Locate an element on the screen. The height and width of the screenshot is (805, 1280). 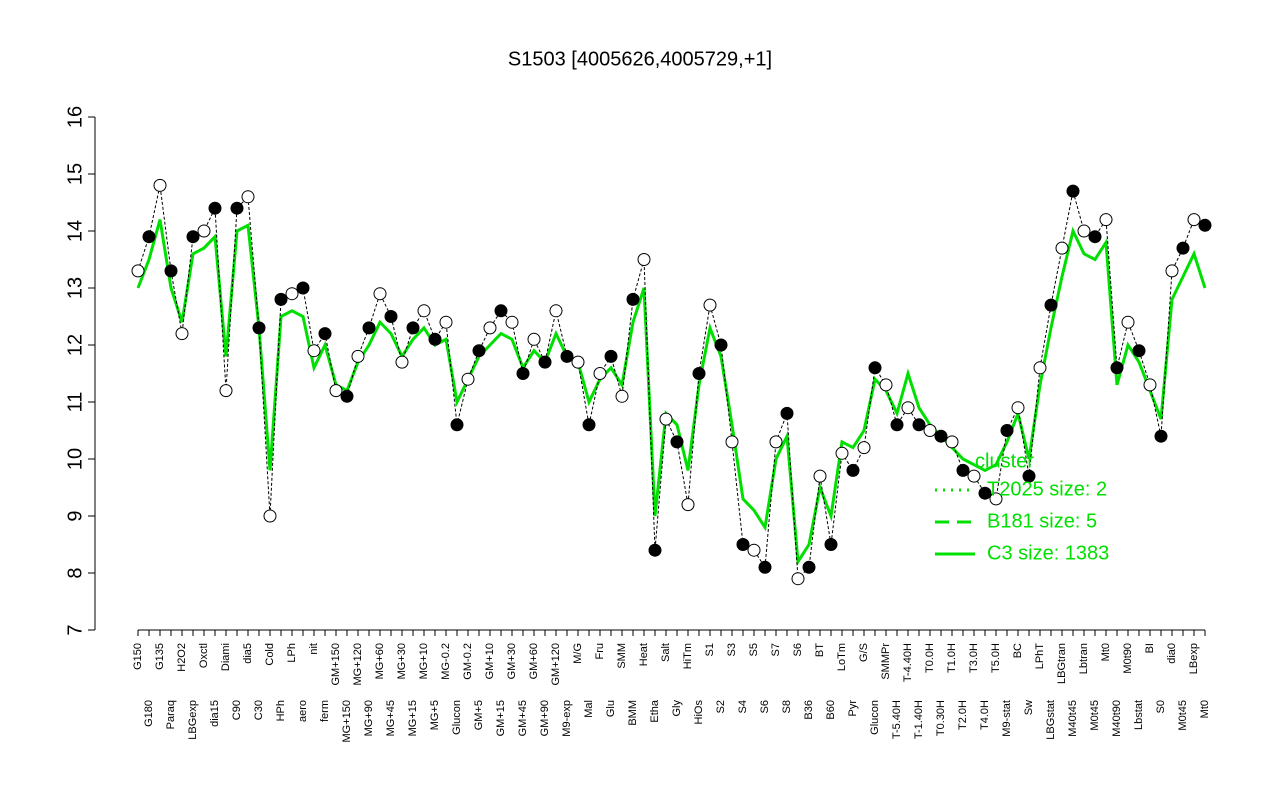
x-tick-label: M9-exp is located at coordinates (567, 718).